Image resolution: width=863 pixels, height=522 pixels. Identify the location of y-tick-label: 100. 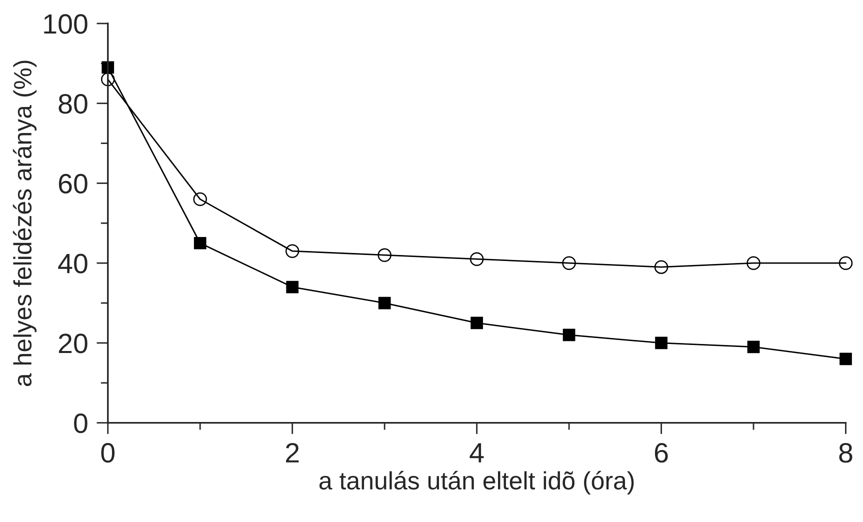
(66, 24).